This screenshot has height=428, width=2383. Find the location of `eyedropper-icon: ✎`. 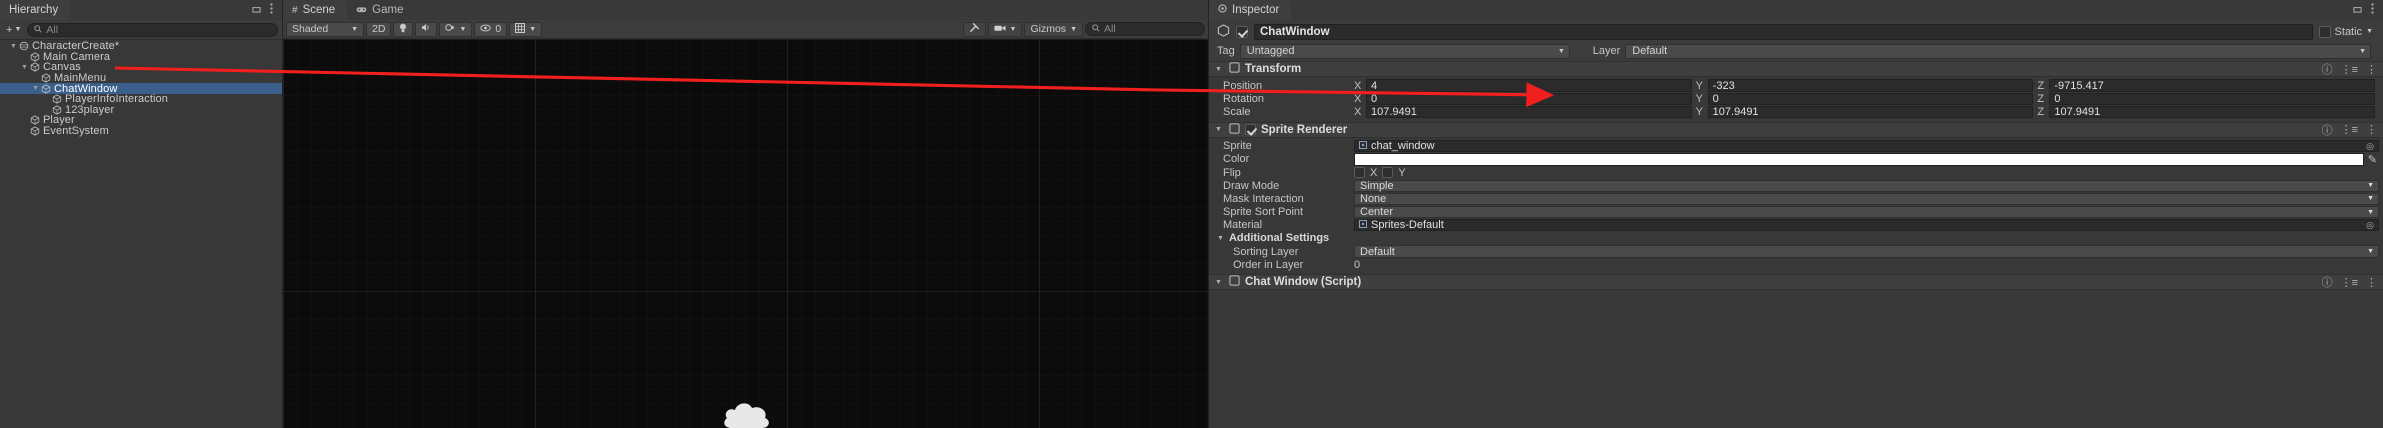

eyedropper-icon: ✎ is located at coordinates (2372, 159).